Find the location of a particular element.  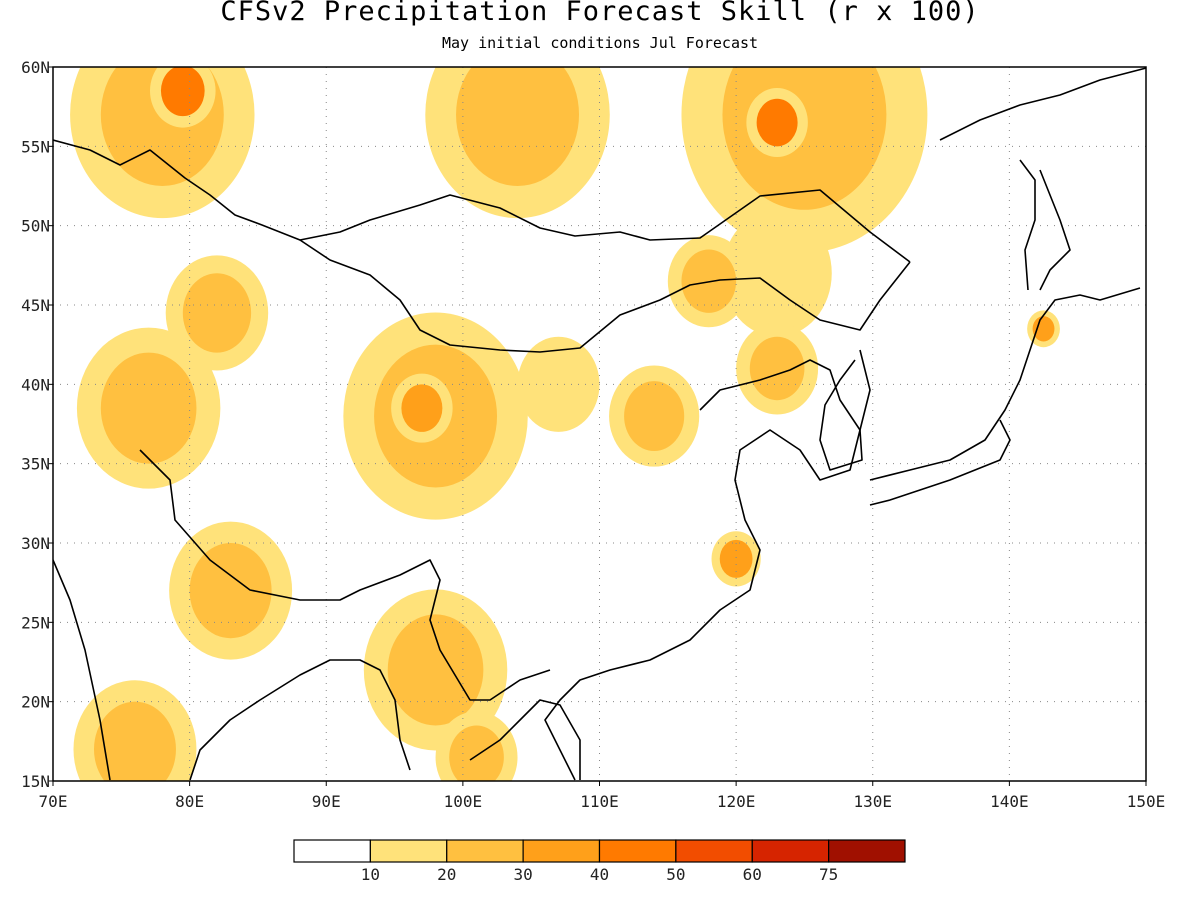

colorbar-label: 40 is located at coordinates (599, 874).